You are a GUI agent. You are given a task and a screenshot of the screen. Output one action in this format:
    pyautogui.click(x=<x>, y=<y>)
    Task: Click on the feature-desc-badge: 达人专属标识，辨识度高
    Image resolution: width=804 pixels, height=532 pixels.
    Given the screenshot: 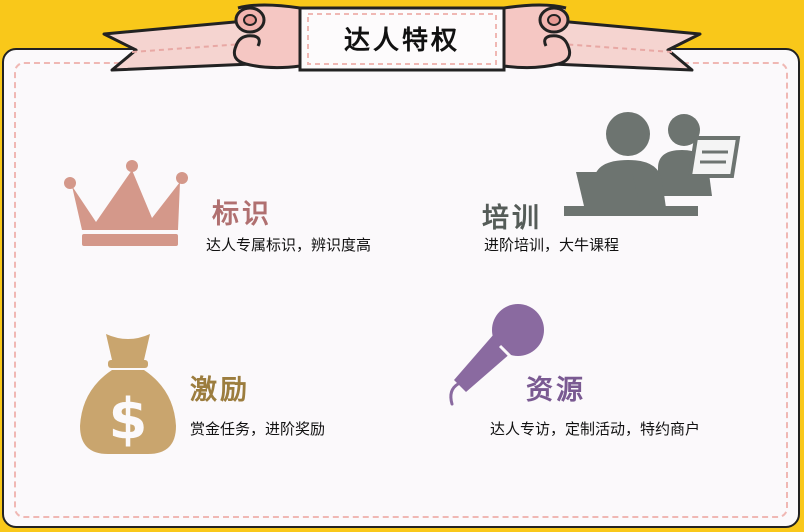 What is the action you would take?
    pyautogui.click(x=289, y=245)
    